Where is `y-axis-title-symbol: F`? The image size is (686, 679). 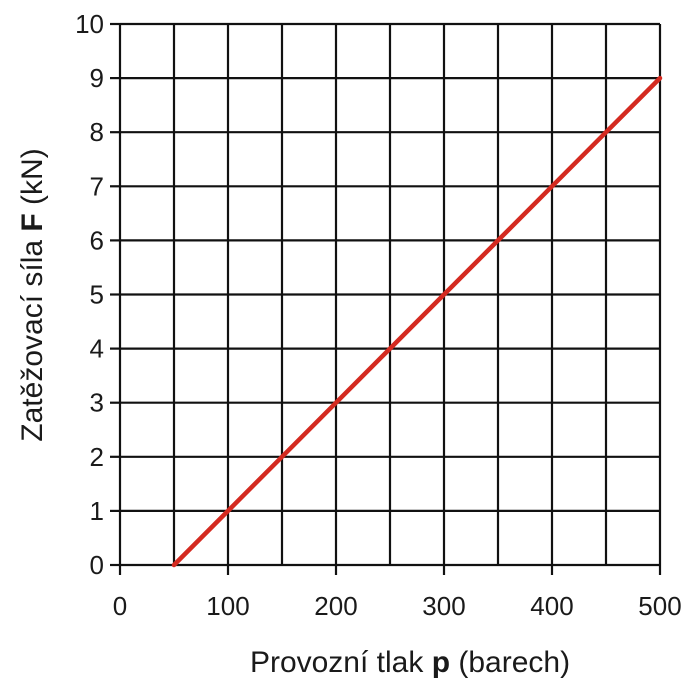 y-axis-title-symbol: F is located at coordinates (32, 222).